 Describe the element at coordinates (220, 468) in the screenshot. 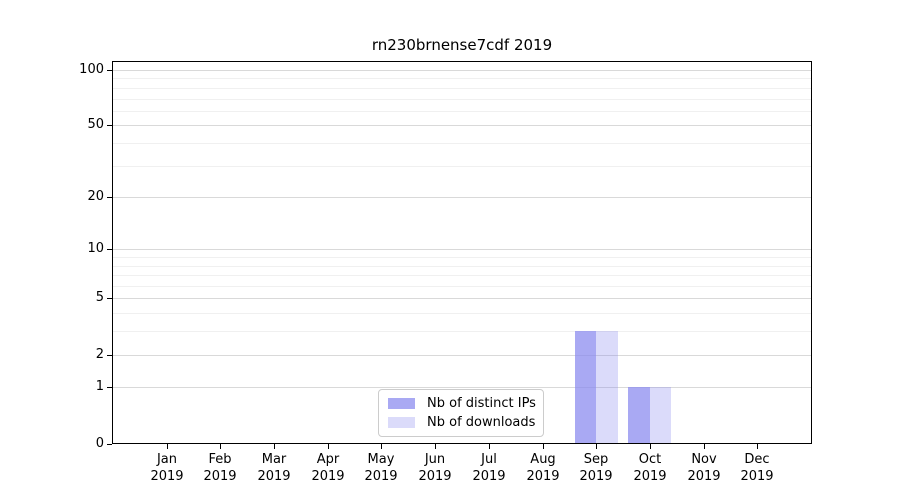

I see `x-tick-label-feb-2019: Feb 2019` at that location.